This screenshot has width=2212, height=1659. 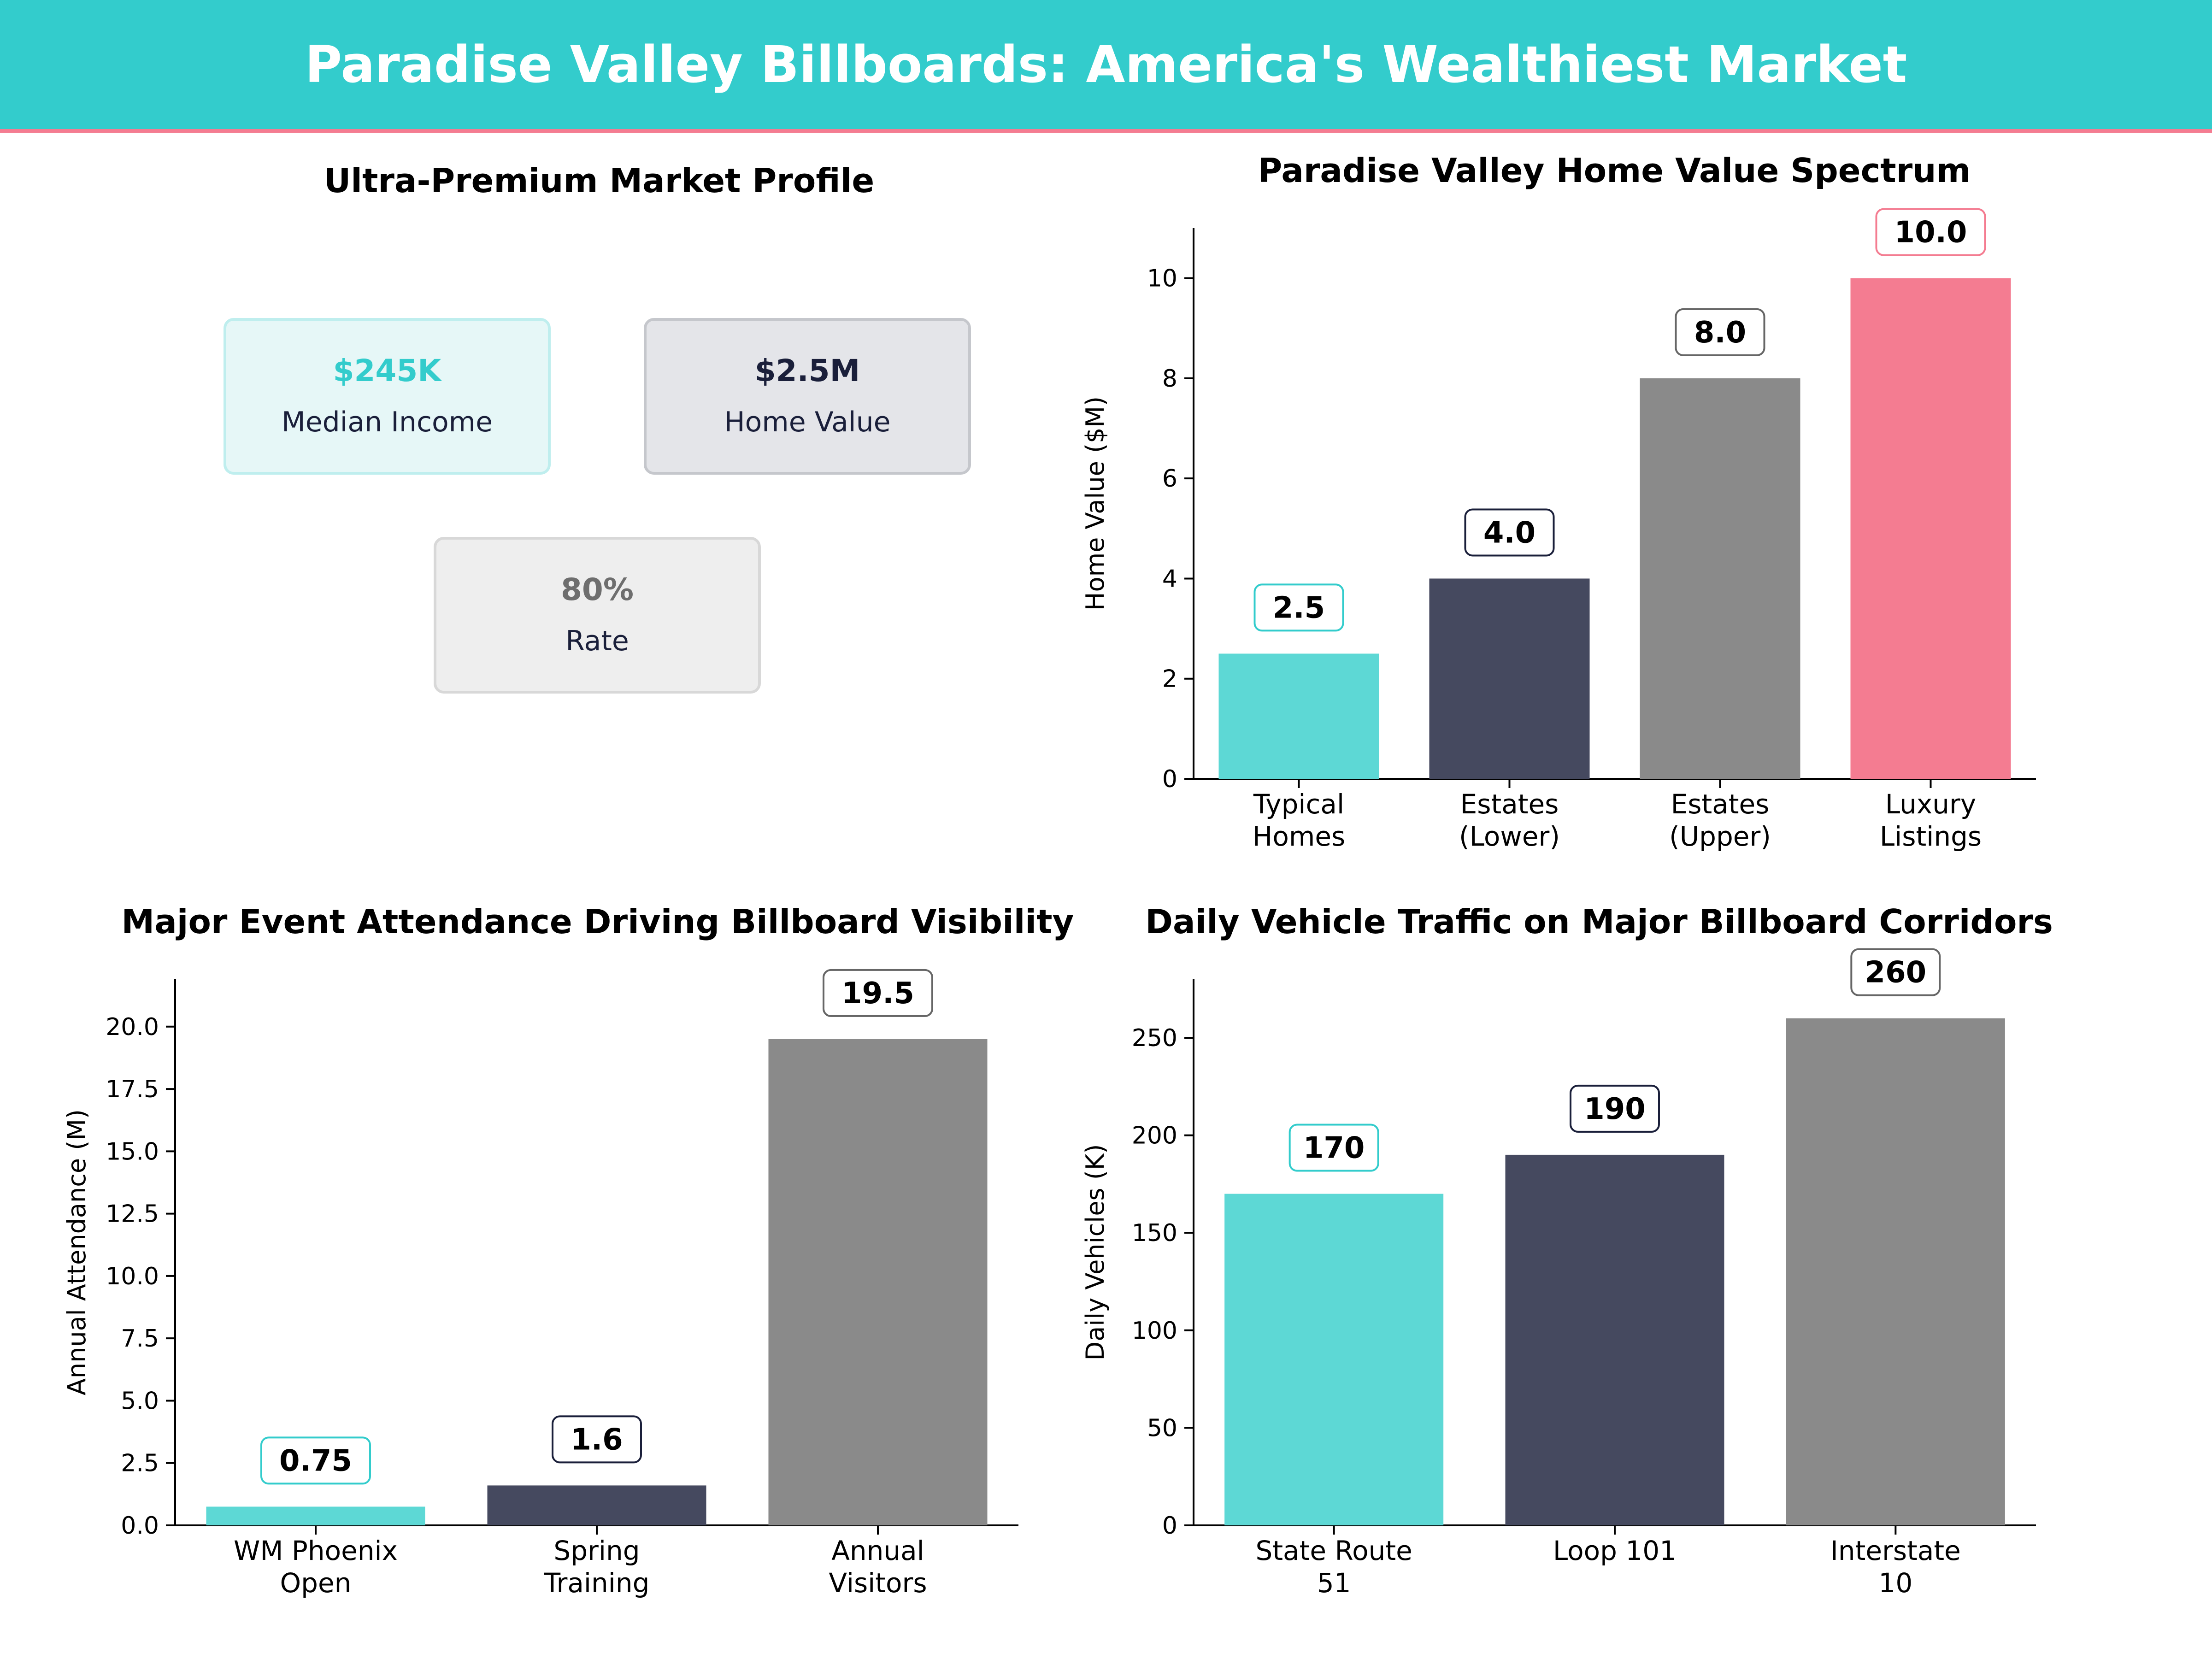 I want to click on x-tick-label: Luxury, so click(x=1930, y=804).